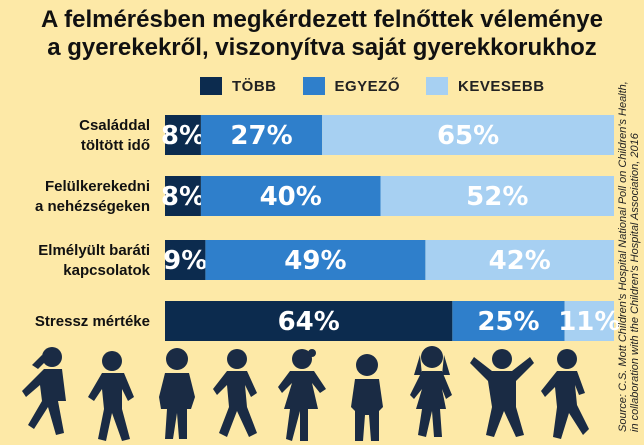 Image resolution: width=644 pixels, height=445 pixels. Describe the element at coordinates (92, 196) in the screenshot. I see `category-label: Felülkerekedni a nehézségeken` at that location.